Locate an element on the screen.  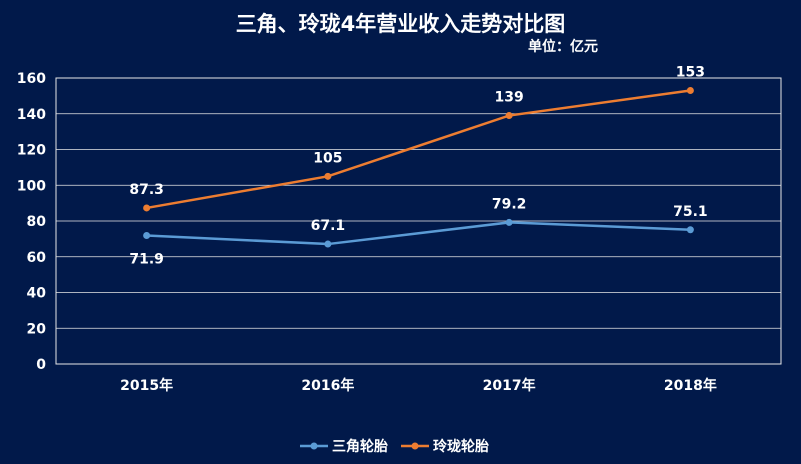
data-label: 87.3 is located at coordinates (146, 190).